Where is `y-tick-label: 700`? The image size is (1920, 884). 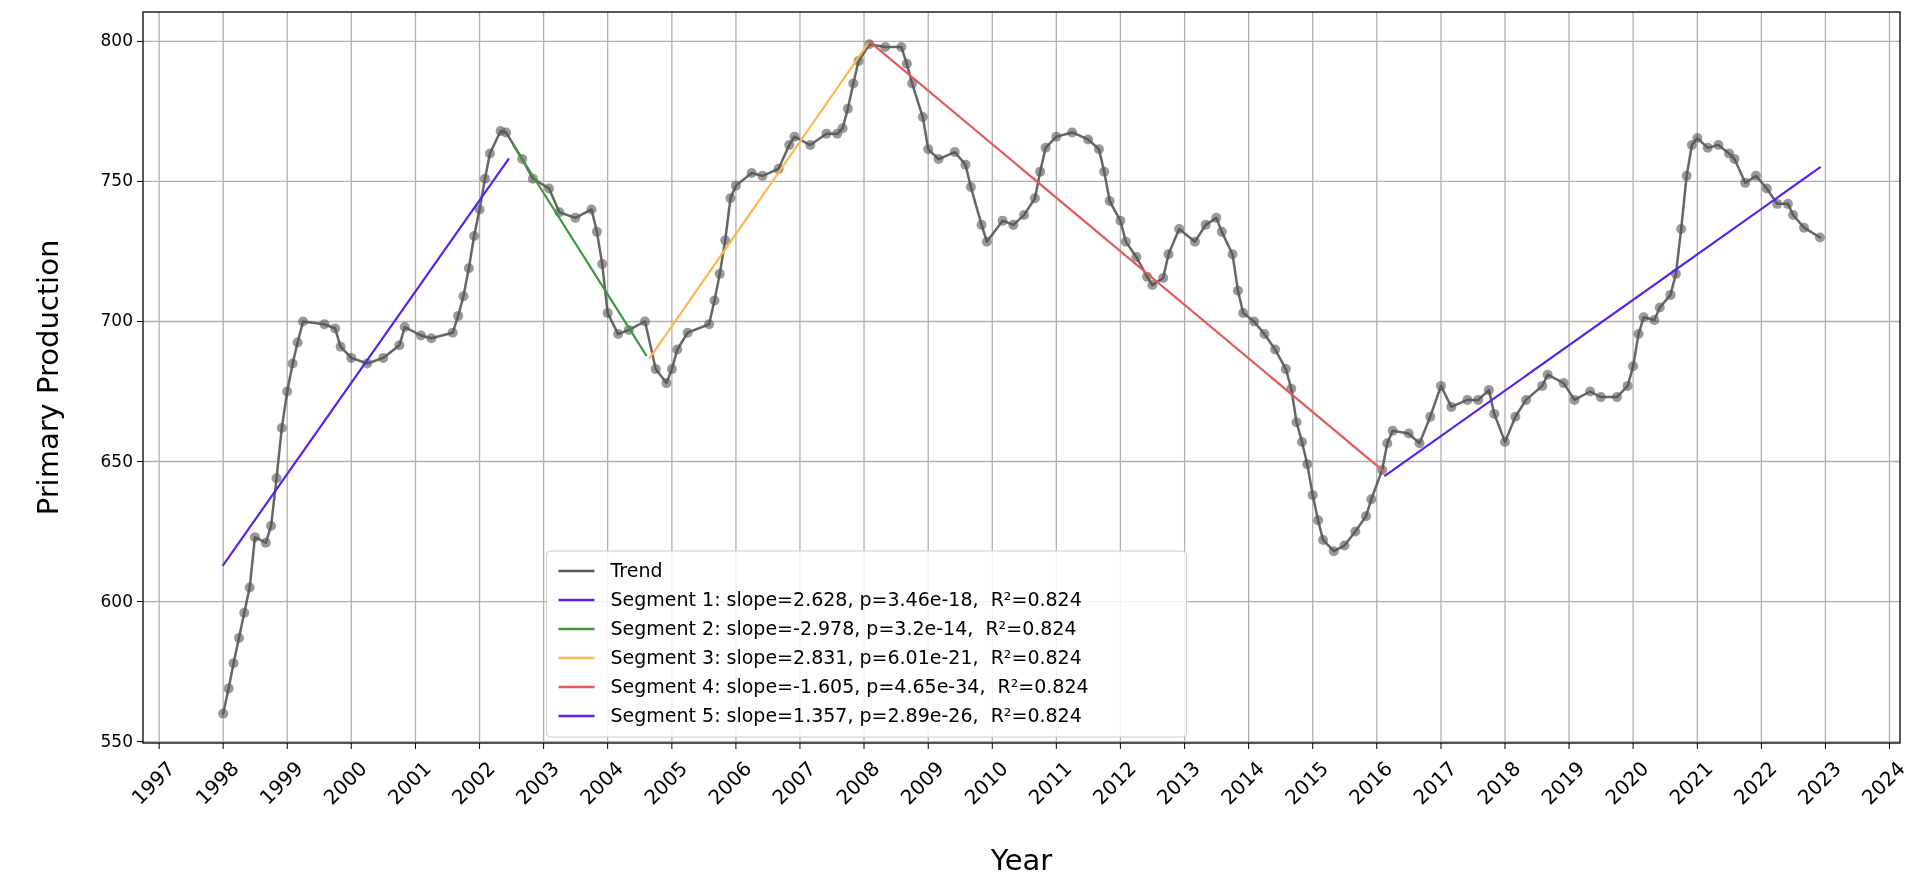 y-tick-label: 700 is located at coordinates (116, 320).